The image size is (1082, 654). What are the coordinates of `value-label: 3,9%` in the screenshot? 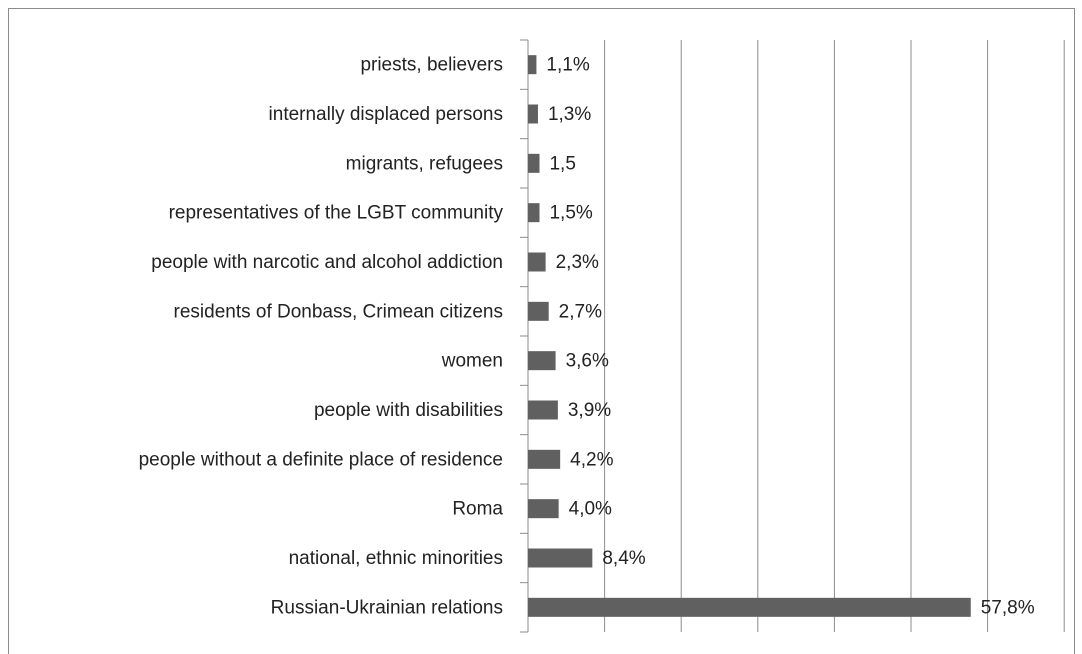 It's located at (589, 410).